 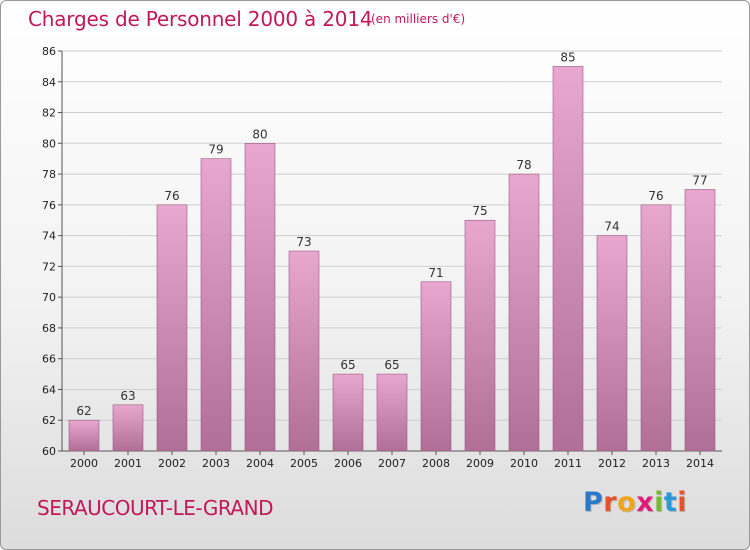 What do you see at coordinates (49, 82) in the screenshot?
I see `y-tick-label: 84` at bounding box center [49, 82].